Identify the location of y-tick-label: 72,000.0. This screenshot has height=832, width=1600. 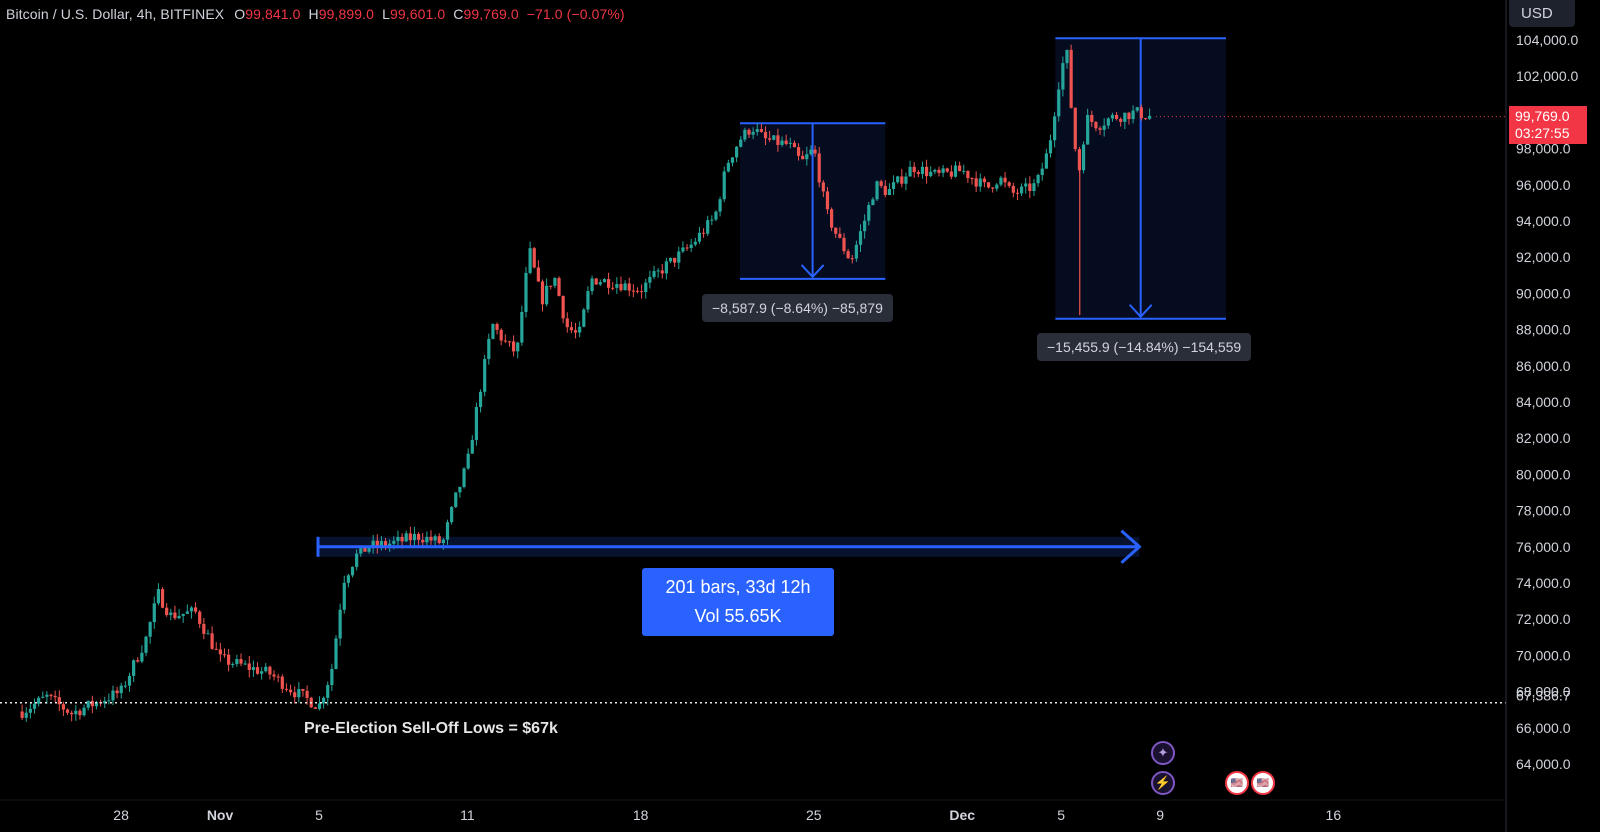
(1543, 619).